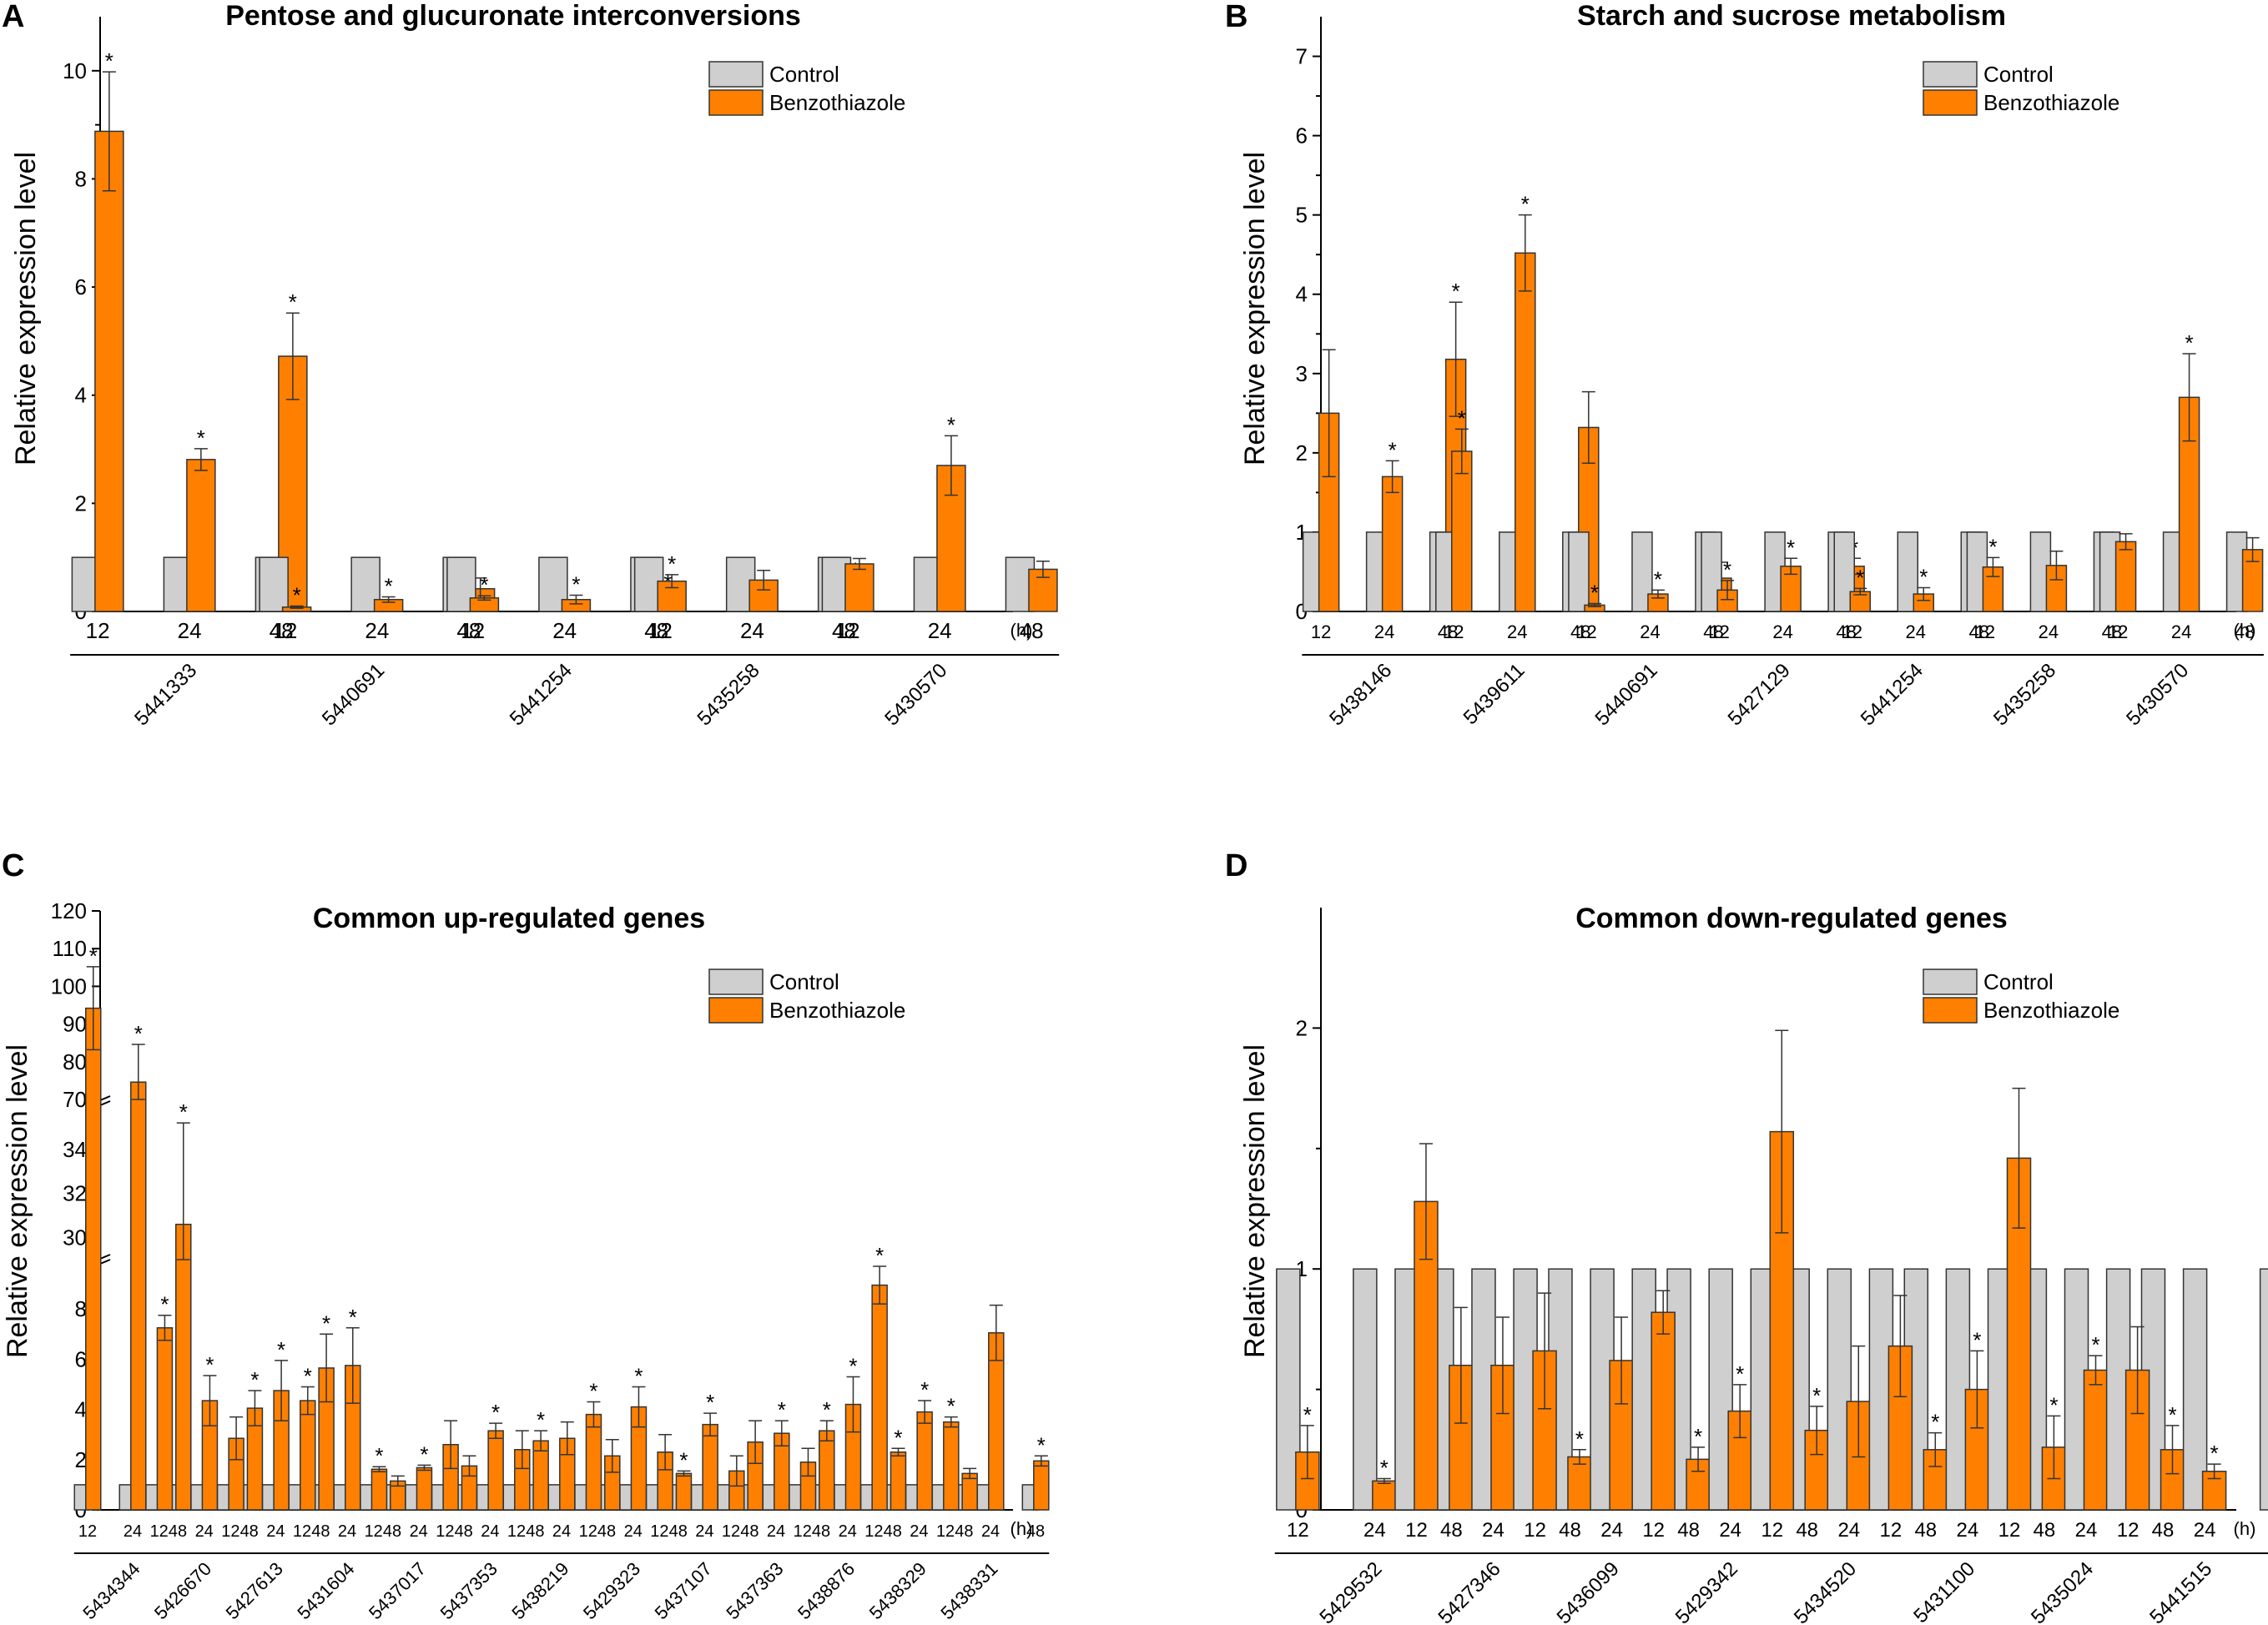  I want to click on chart-title: Pentose and glucuronate interconversions, so click(513, 16).